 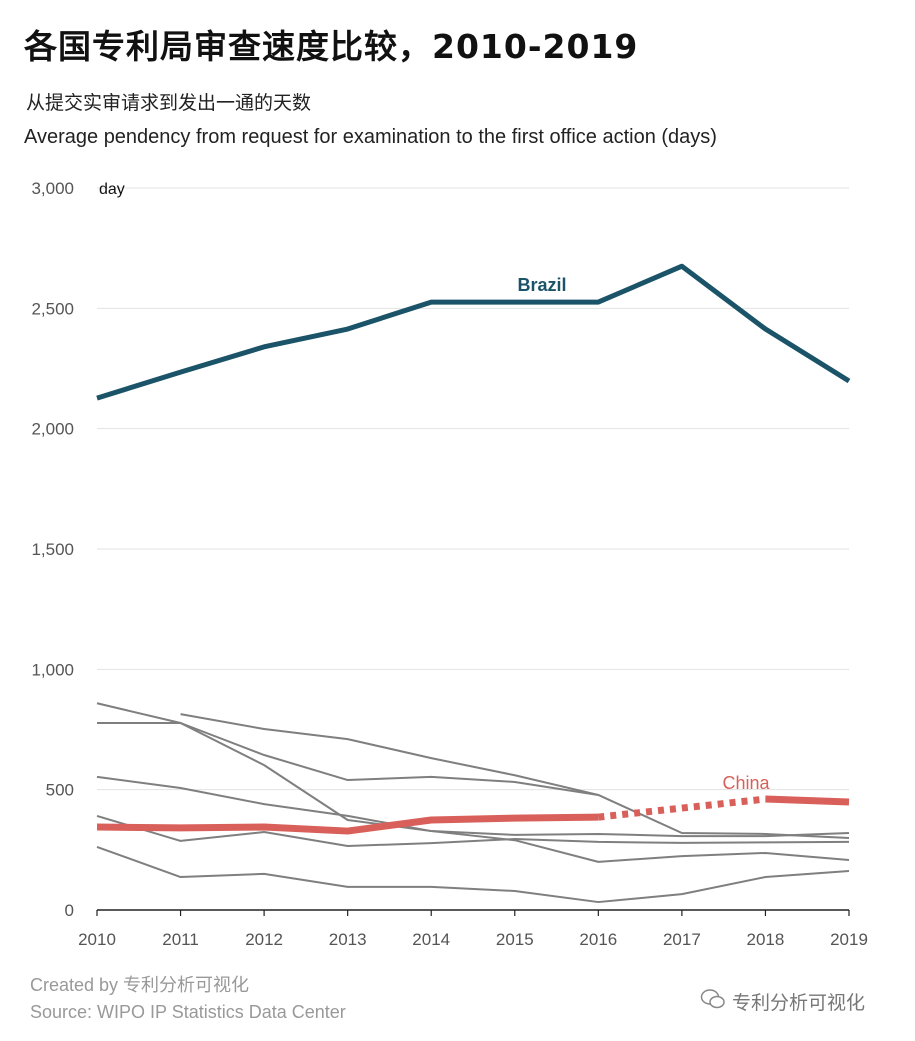 What do you see at coordinates (473, 332) in the screenshot?
I see `series-line-brazil` at bounding box center [473, 332].